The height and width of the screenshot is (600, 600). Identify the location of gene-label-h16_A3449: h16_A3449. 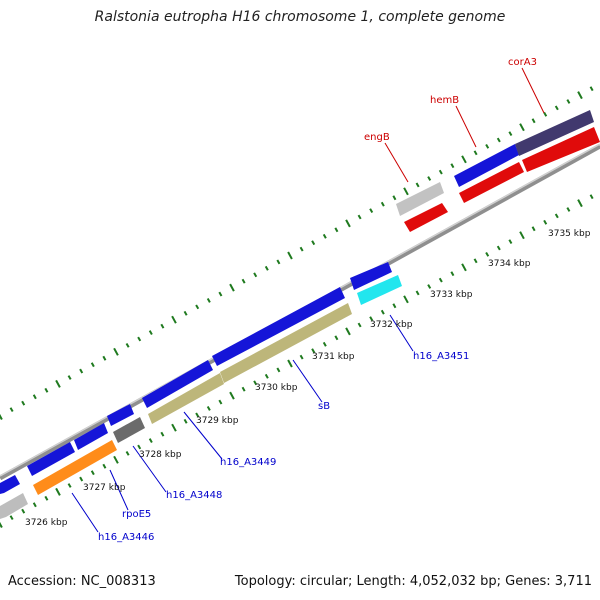
(248, 462).